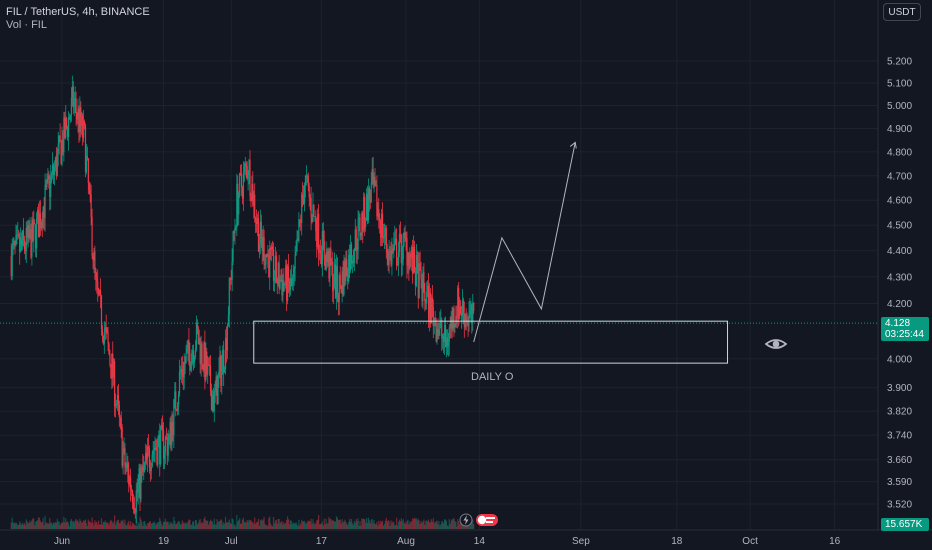  I want to click on flag-icon, so click(487, 520).